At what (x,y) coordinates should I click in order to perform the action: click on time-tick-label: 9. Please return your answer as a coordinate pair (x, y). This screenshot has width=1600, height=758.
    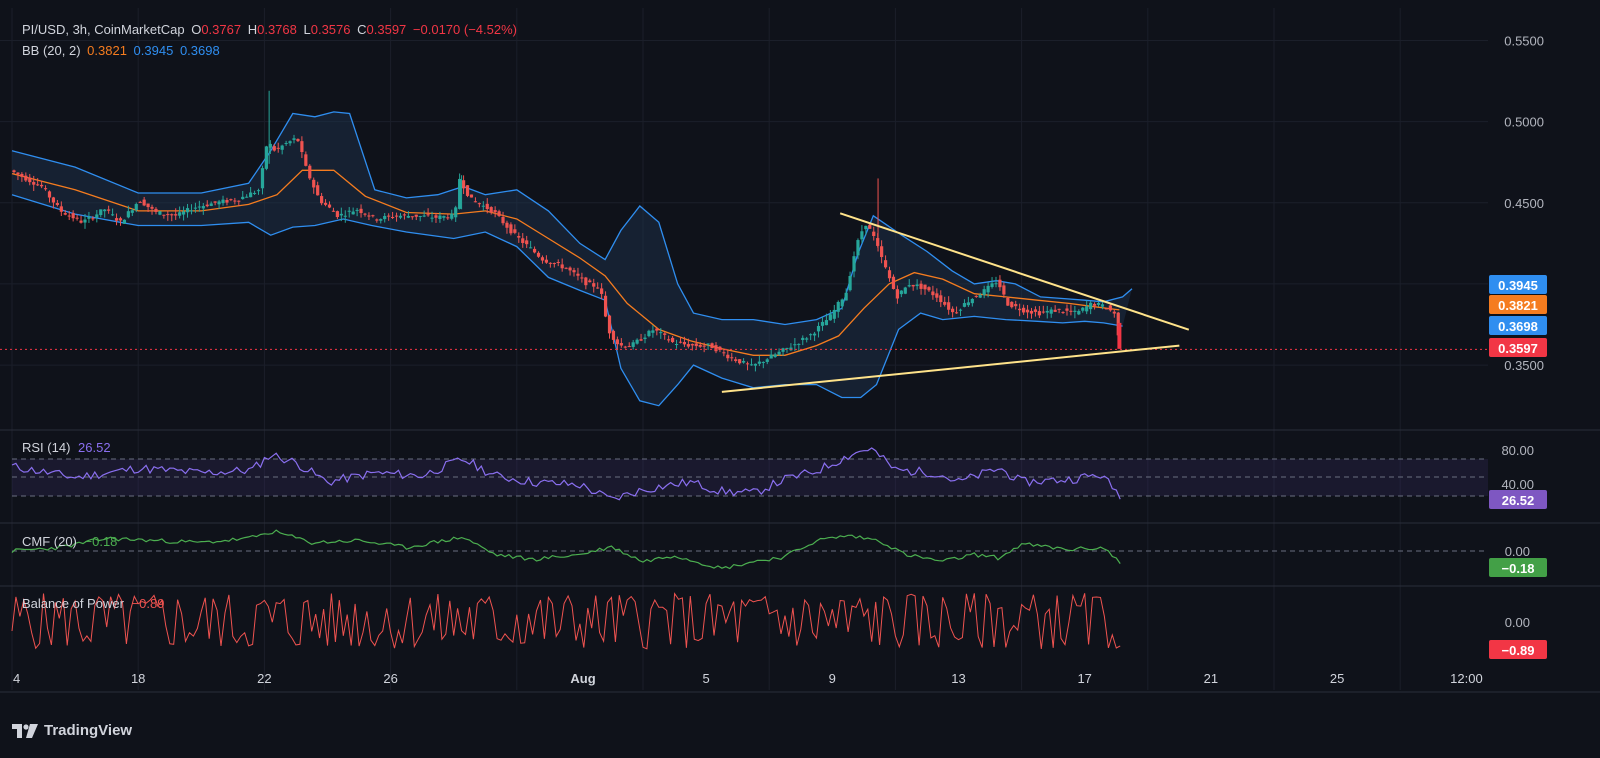
    Looking at the image, I should click on (832, 678).